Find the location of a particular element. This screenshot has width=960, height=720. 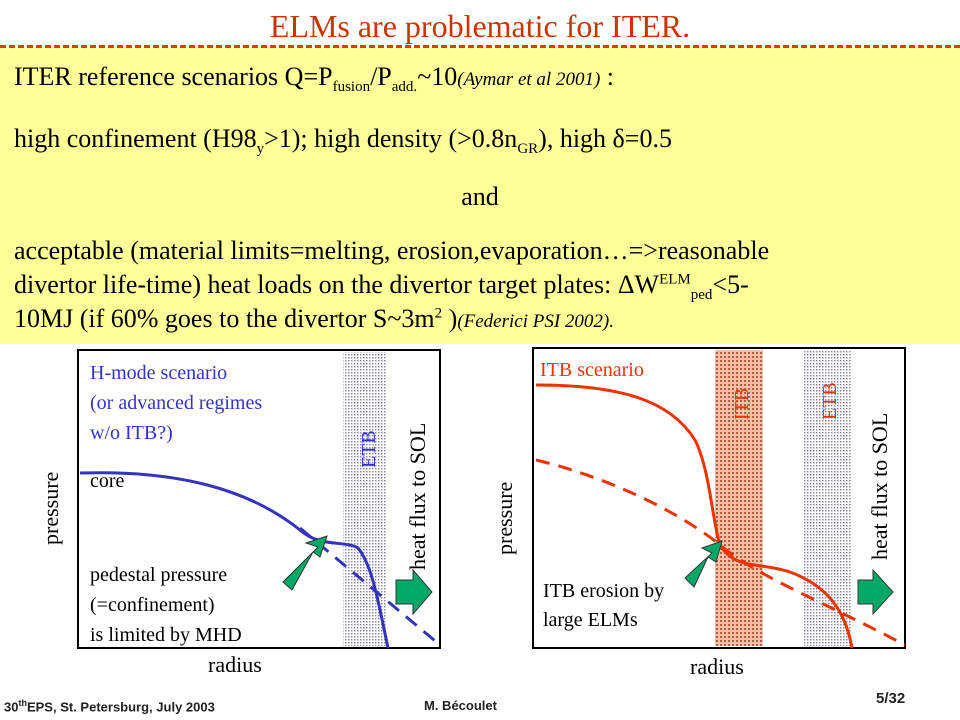

text-line-3: and is located at coordinates (480, 196).